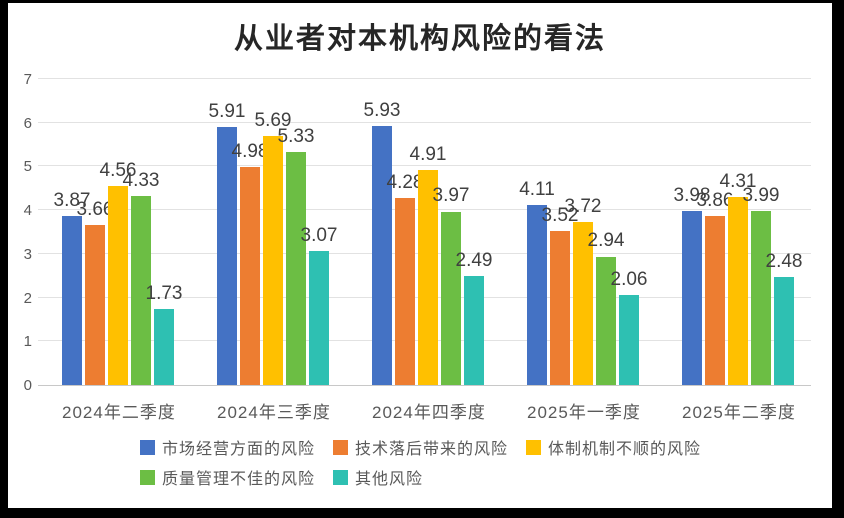 The image size is (844, 518). I want to click on bar-value-label: 3.87, so click(72, 200).